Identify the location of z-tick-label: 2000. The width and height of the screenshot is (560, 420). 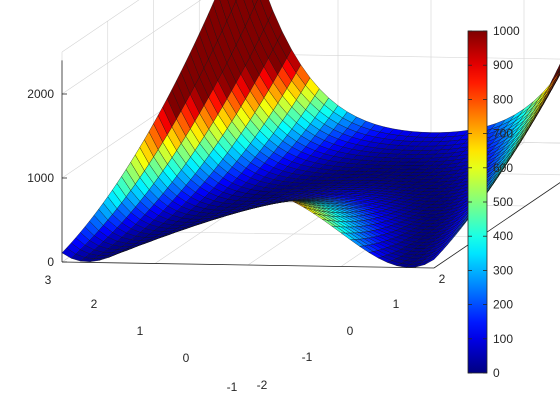
(40, 94).